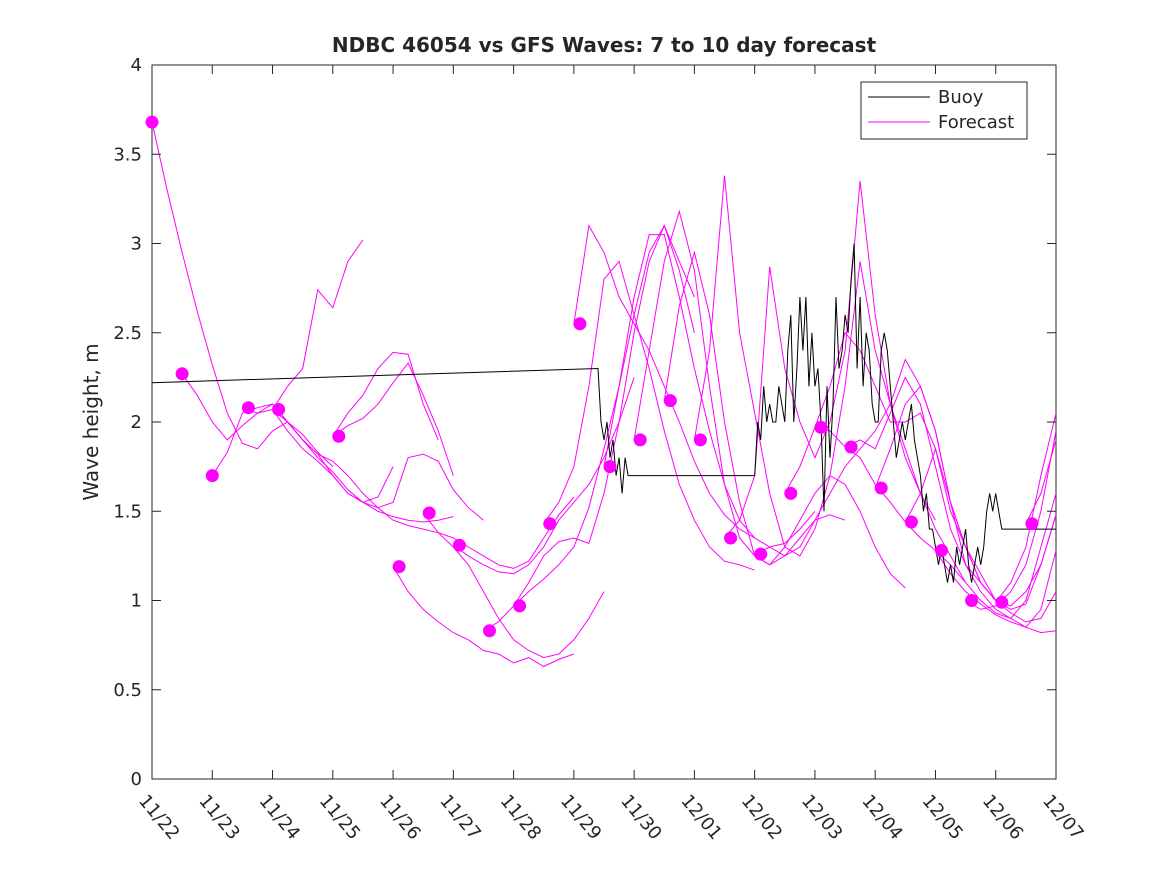  Describe the element at coordinates (976, 122) in the screenshot. I see `legend-forecast-label: Forecast` at that location.